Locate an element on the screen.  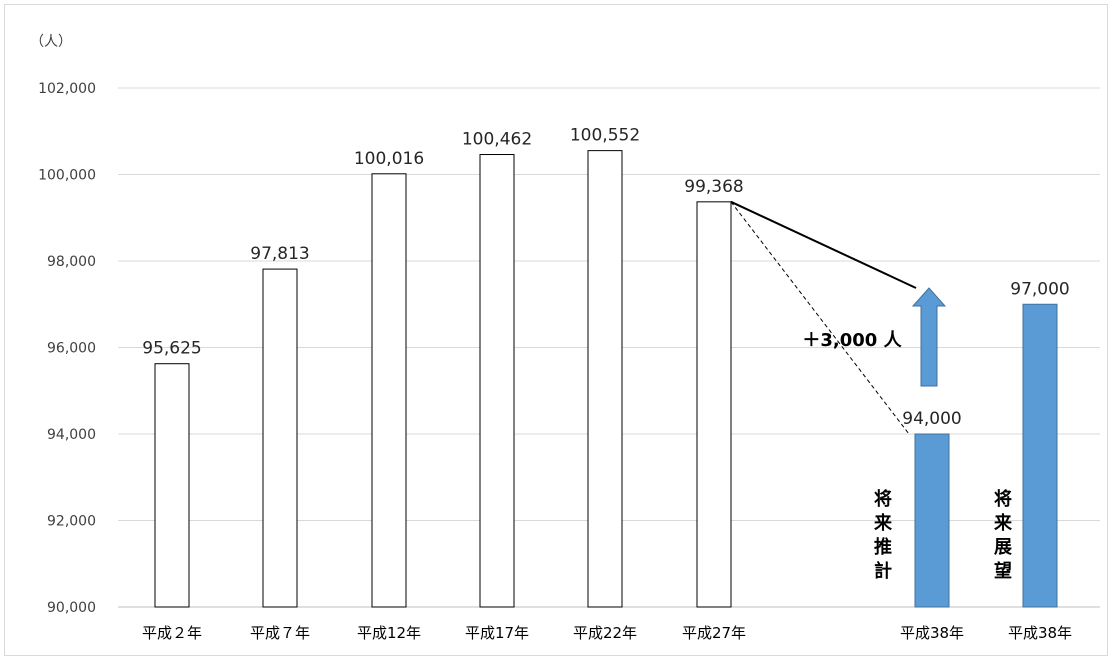
y-tick-label: 92,000 is located at coordinates (71, 522).